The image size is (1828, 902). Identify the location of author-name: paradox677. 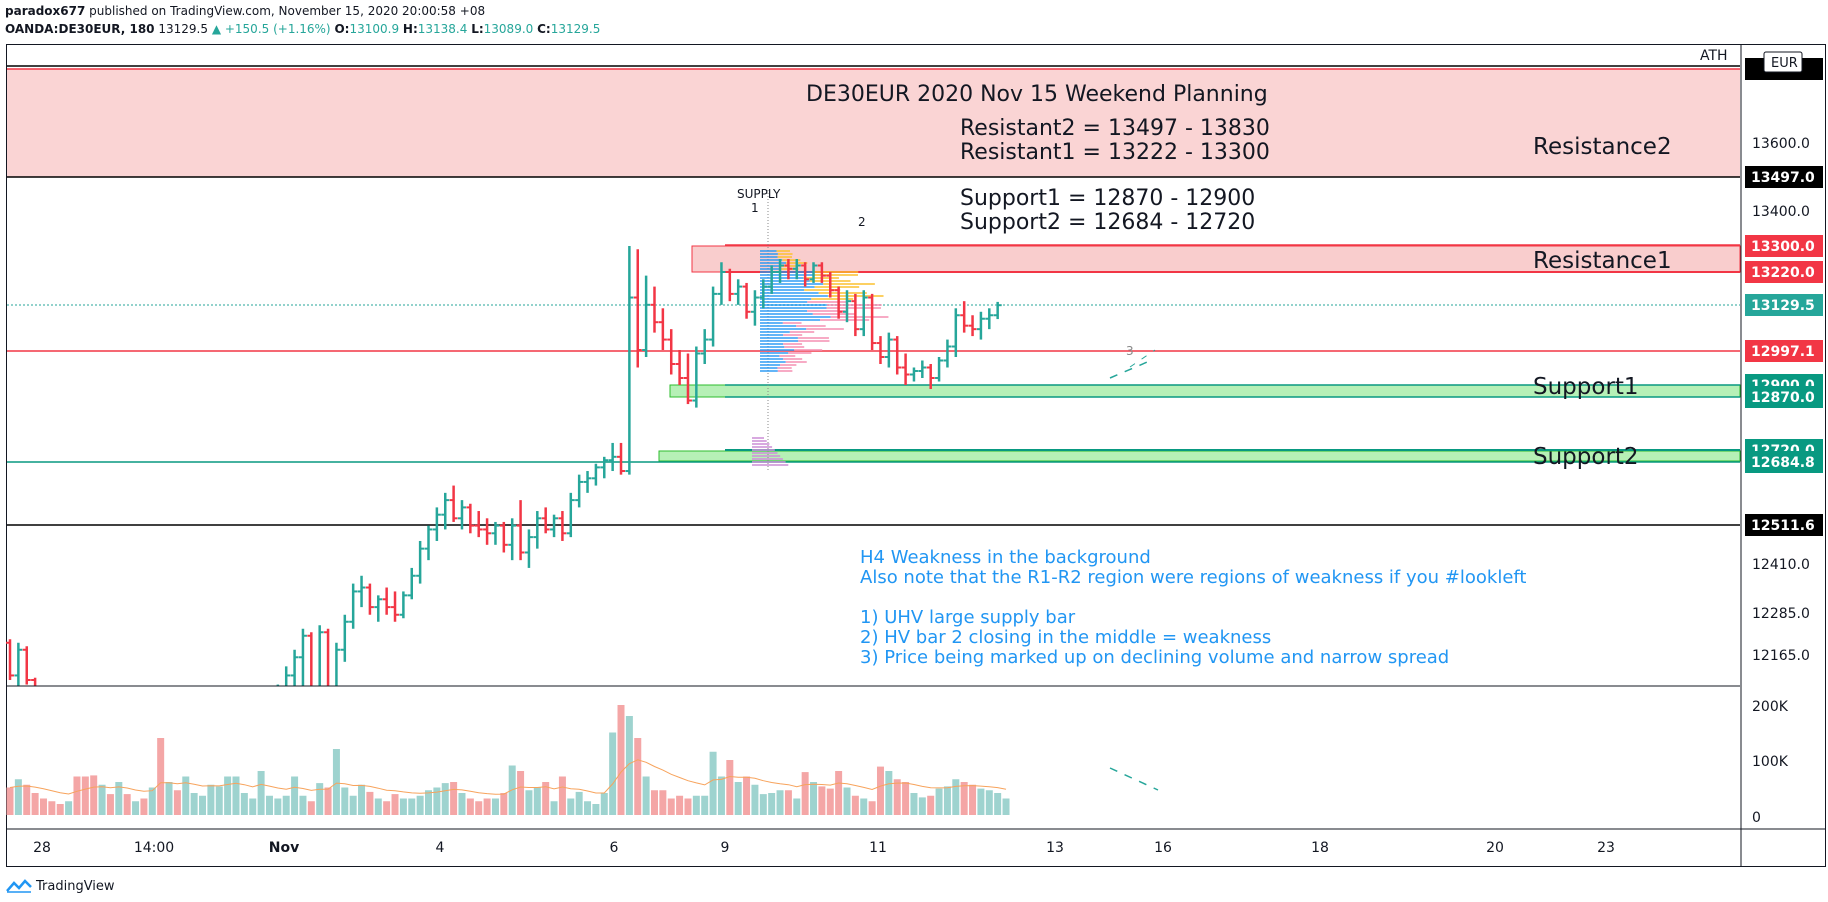
(45, 11).